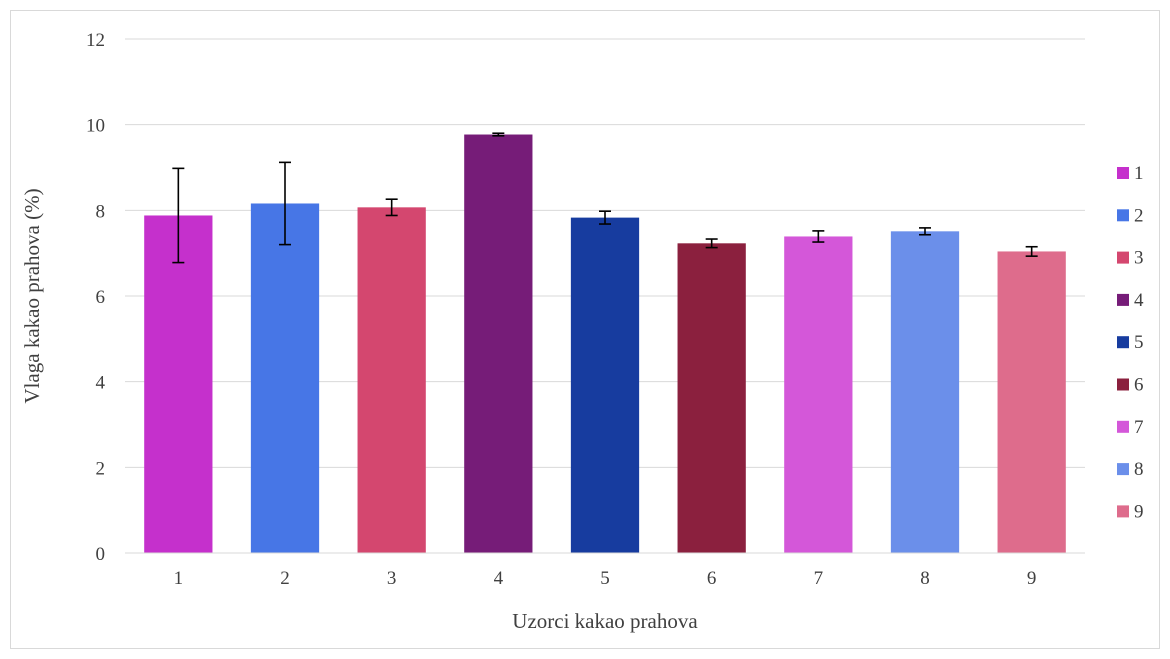 The image size is (1170, 659). I want to click on x-axis-ticks: 1 2 3 4 5 6 7 8 9, so click(605, 578).